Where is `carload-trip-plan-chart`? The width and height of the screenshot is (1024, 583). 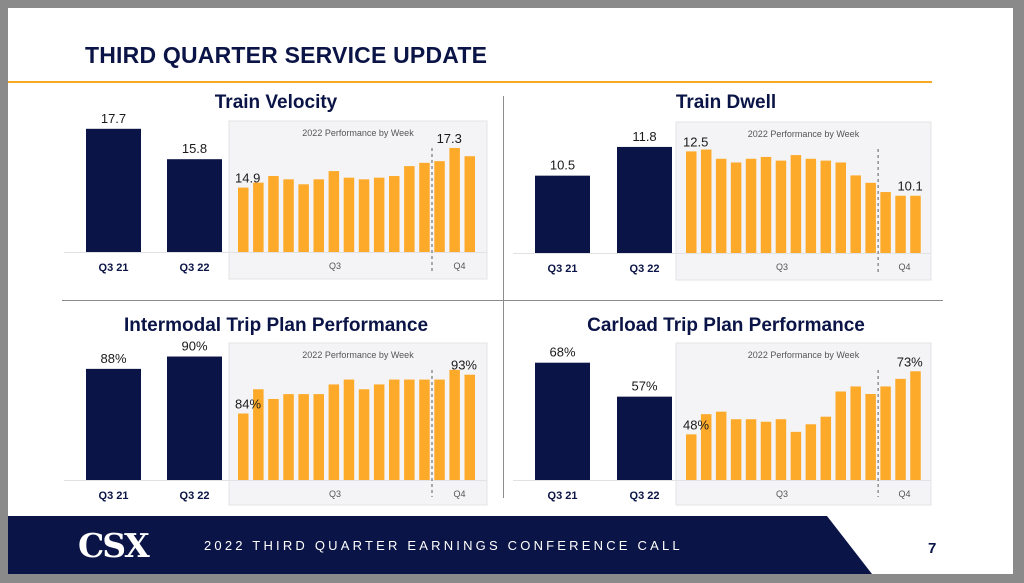 carload-trip-plan-chart is located at coordinates (722, 424).